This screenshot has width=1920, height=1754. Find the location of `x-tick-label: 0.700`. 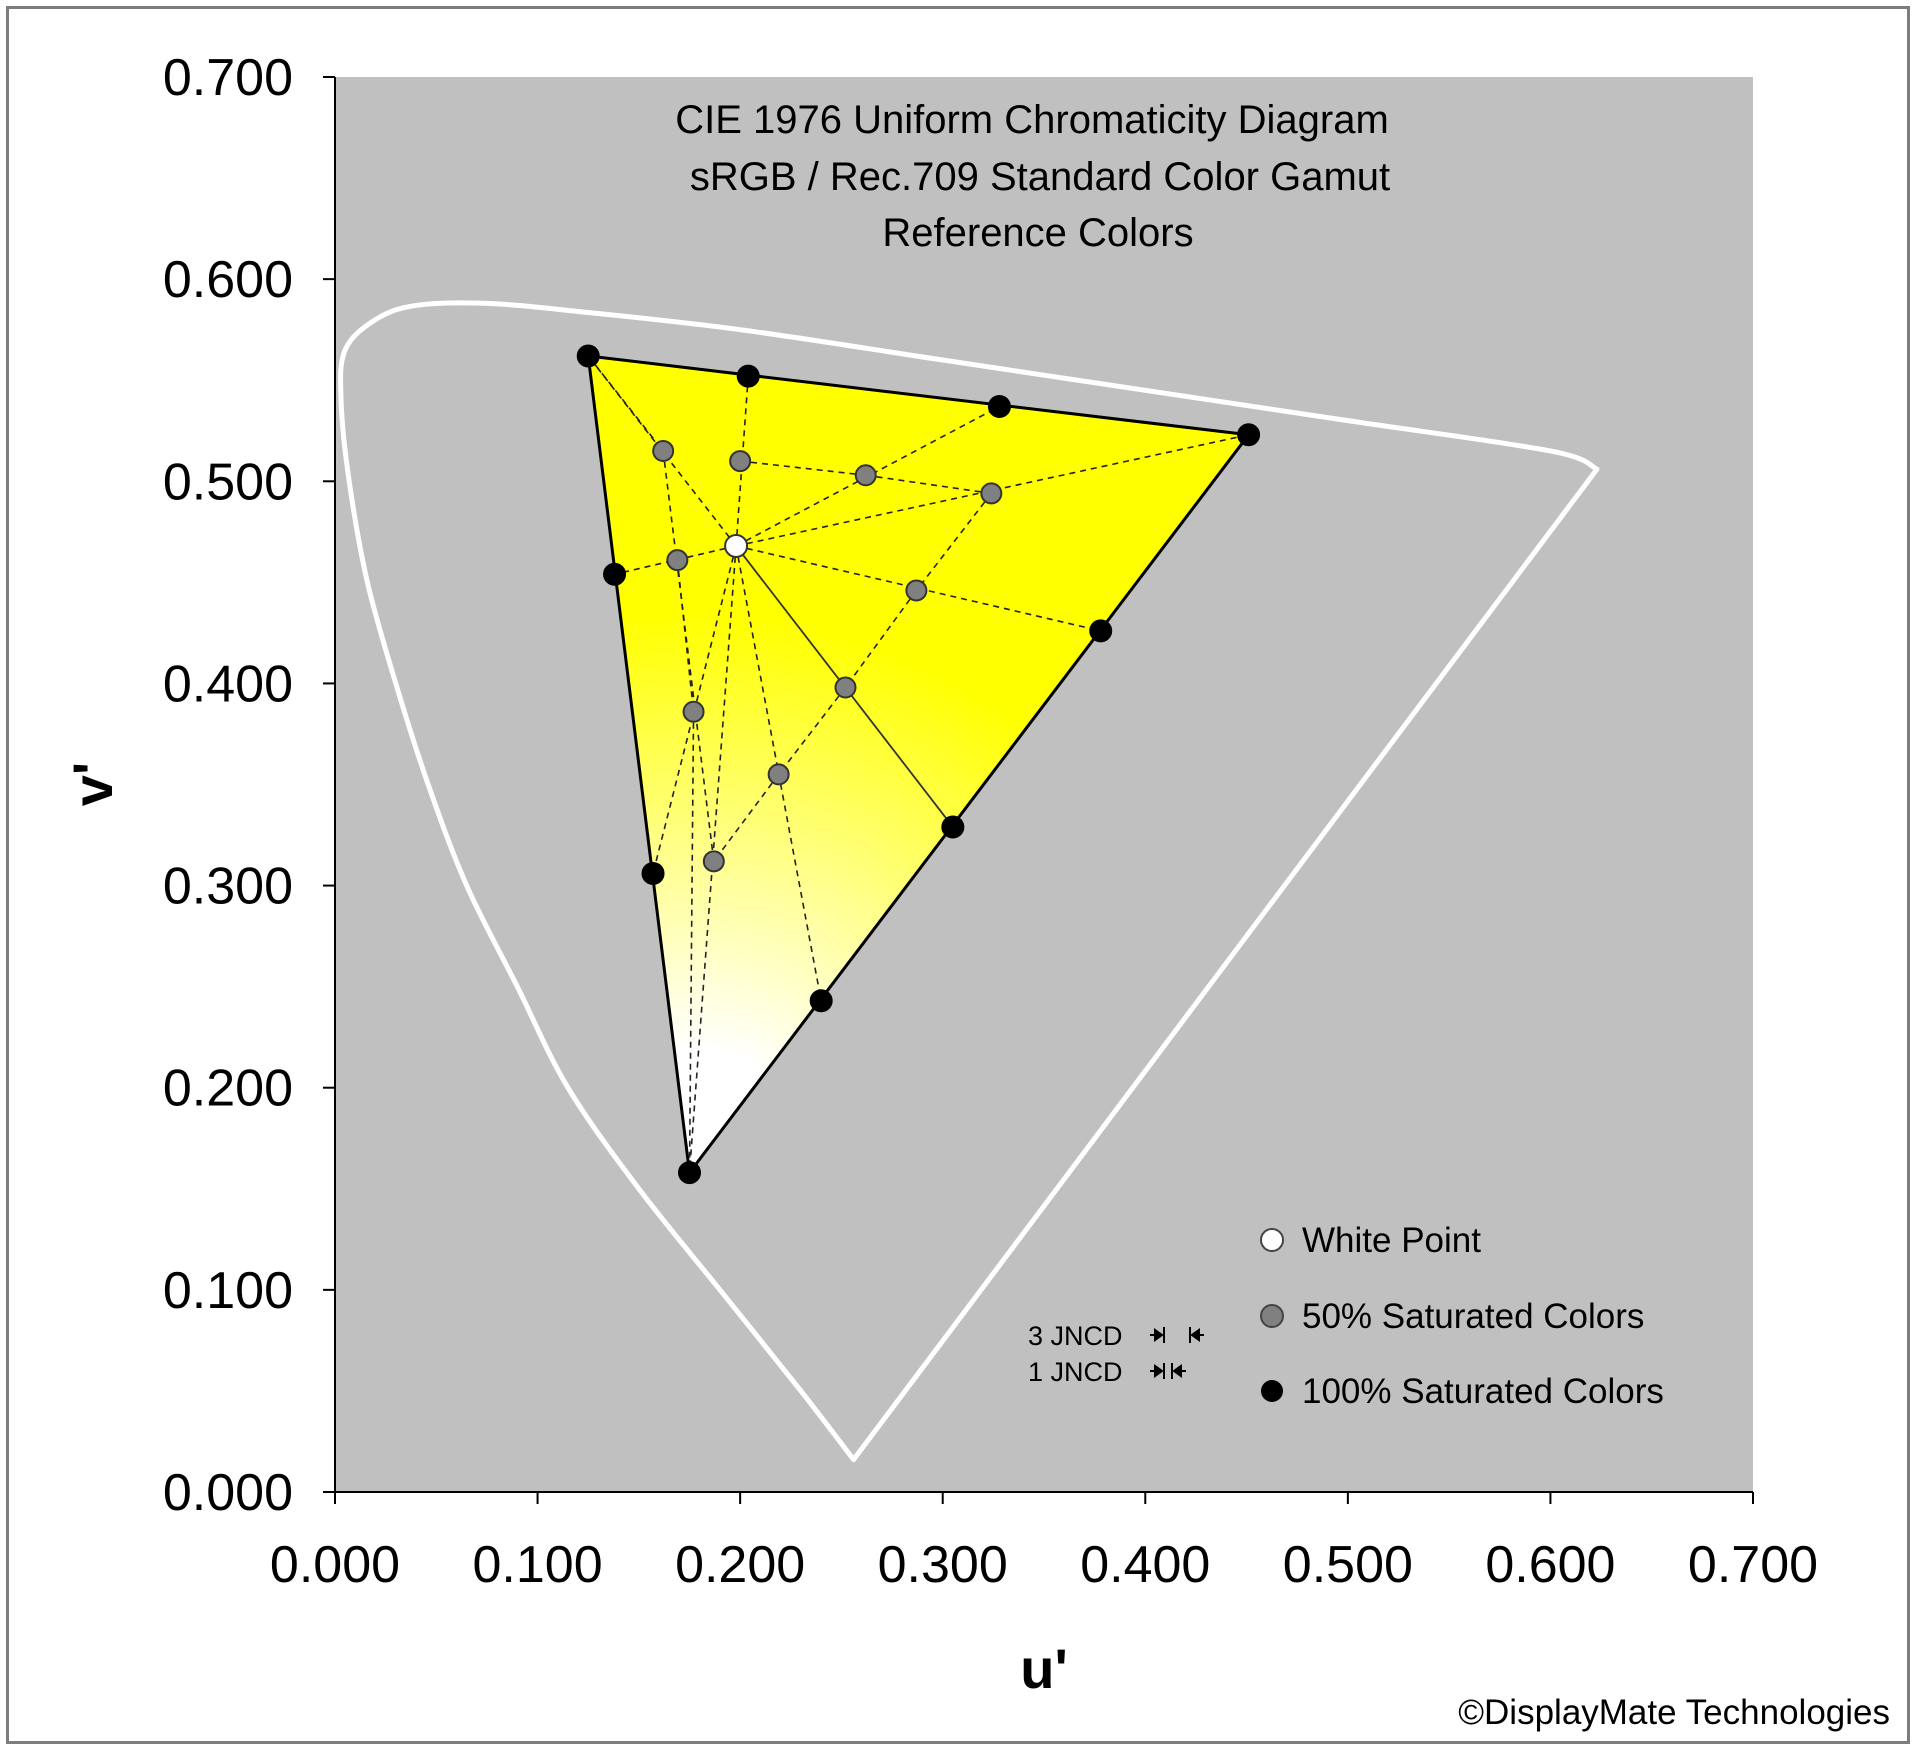

x-tick-label: 0.700 is located at coordinates (1753, 1565).